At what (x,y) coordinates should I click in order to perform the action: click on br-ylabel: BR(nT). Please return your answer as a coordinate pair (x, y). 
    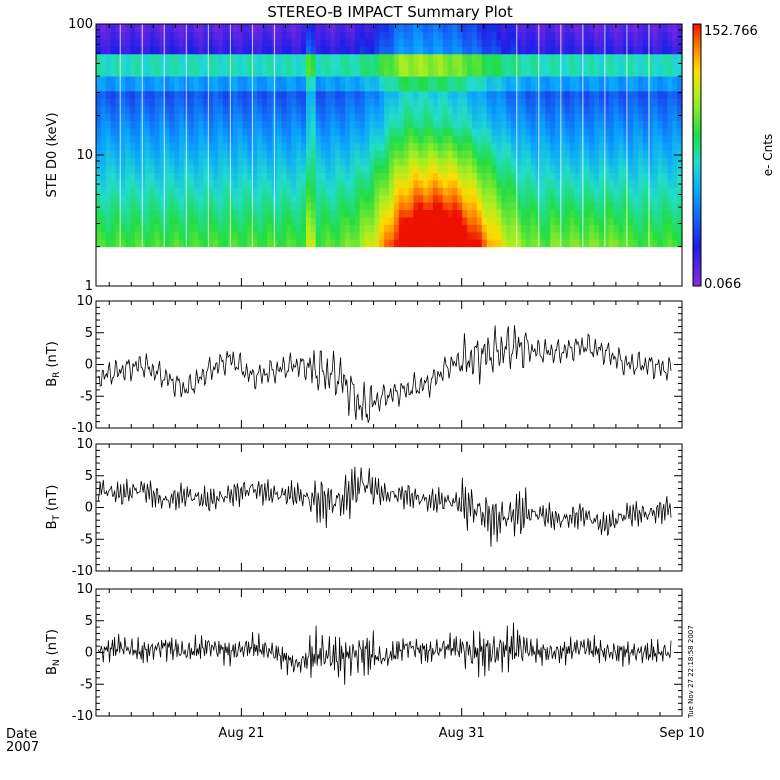
    Looking at the image, I should click on (53, 364).